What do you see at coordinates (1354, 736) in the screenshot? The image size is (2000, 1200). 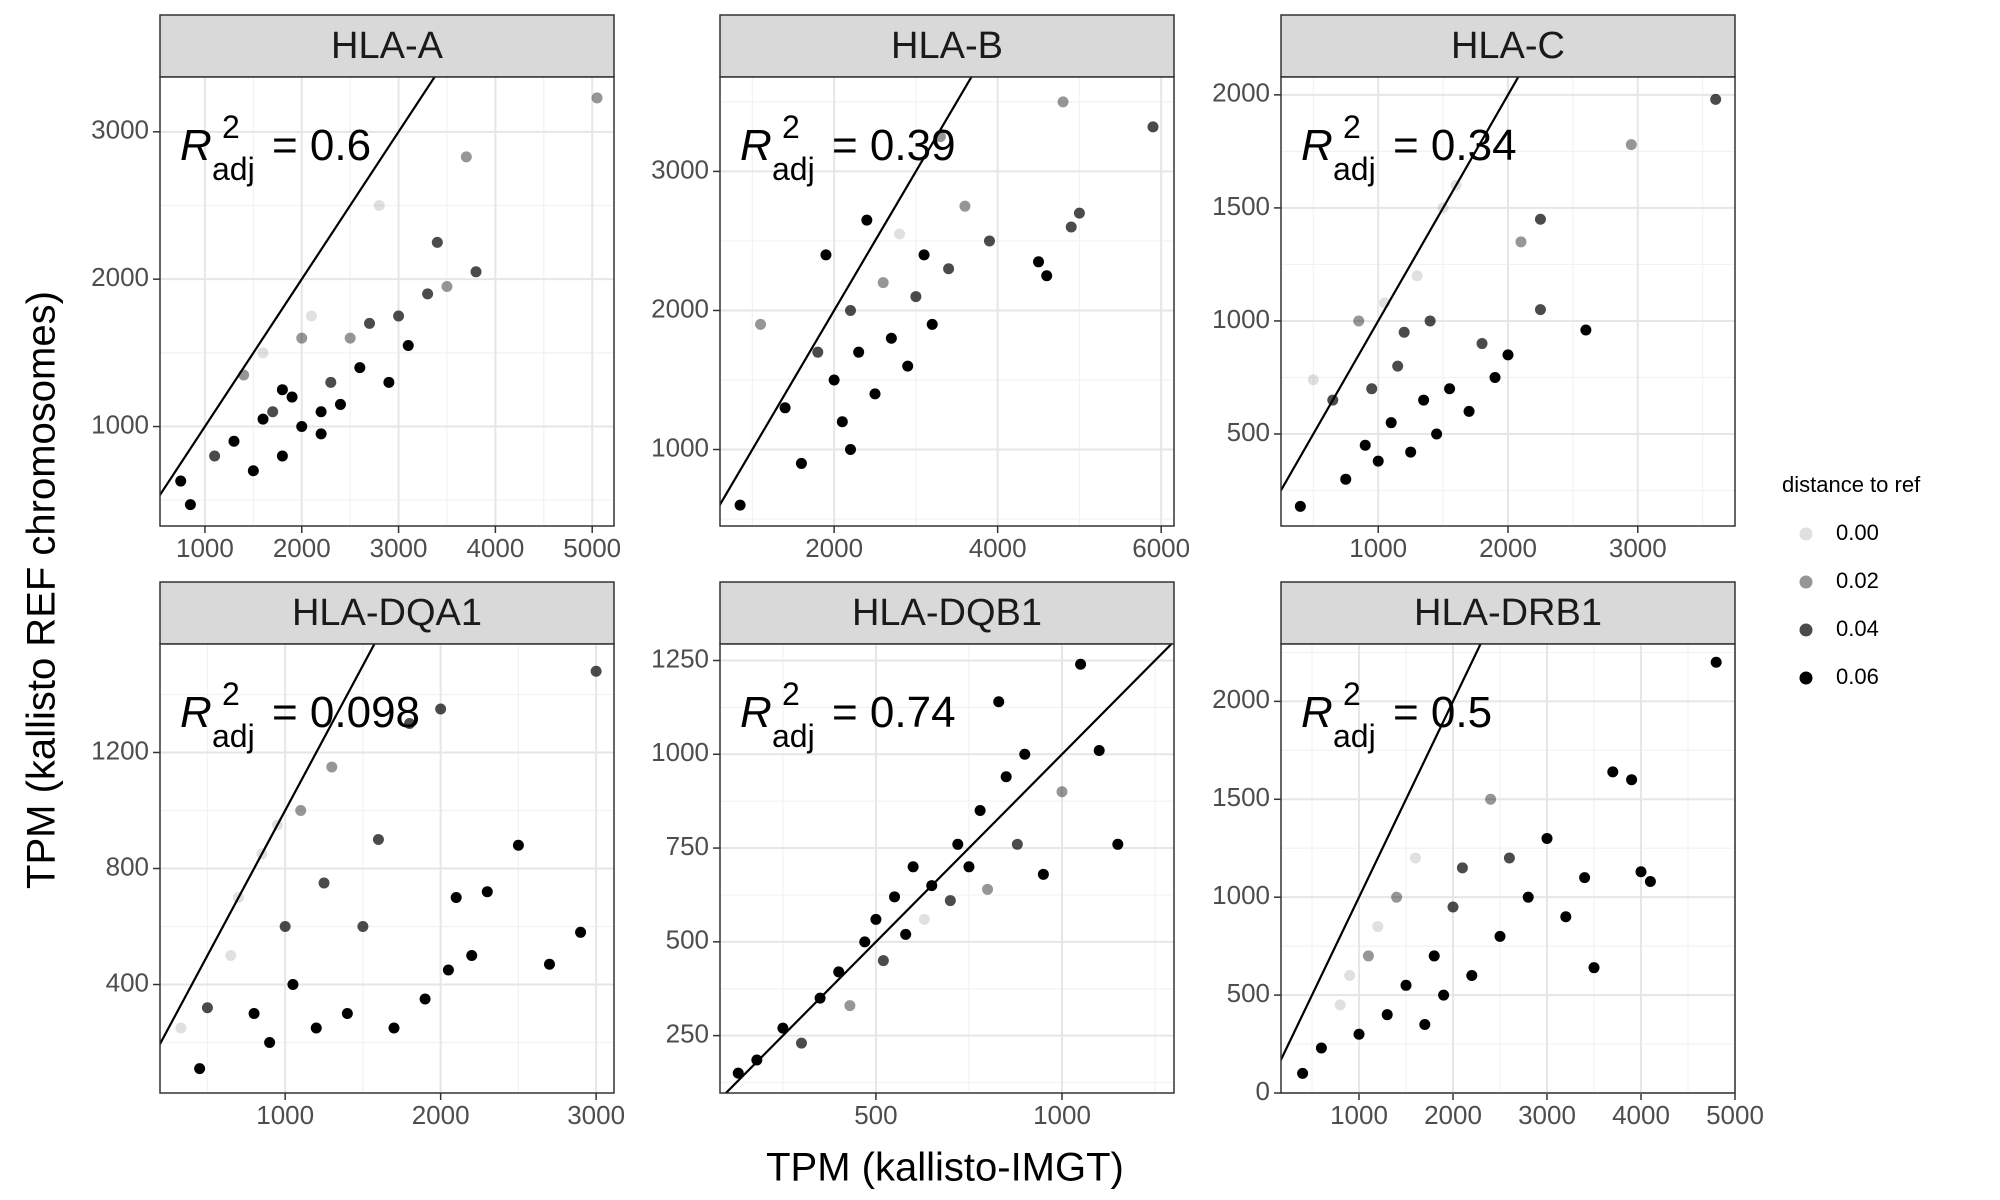 I see `r2-subscript: adj` at bounding box center [1354, 736].